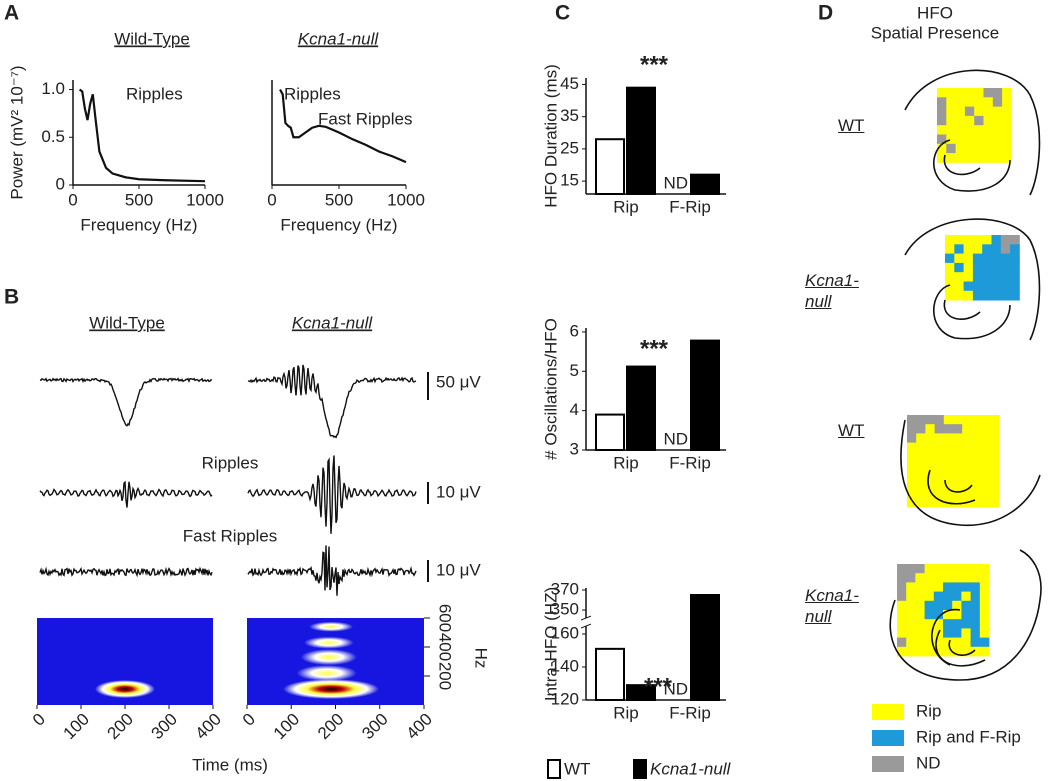 This screenshot has height=781, width=1050. What do you see at coordinates (586, 618) in the screenshot?
I see `axis-break` at bounding box center [586, 618].